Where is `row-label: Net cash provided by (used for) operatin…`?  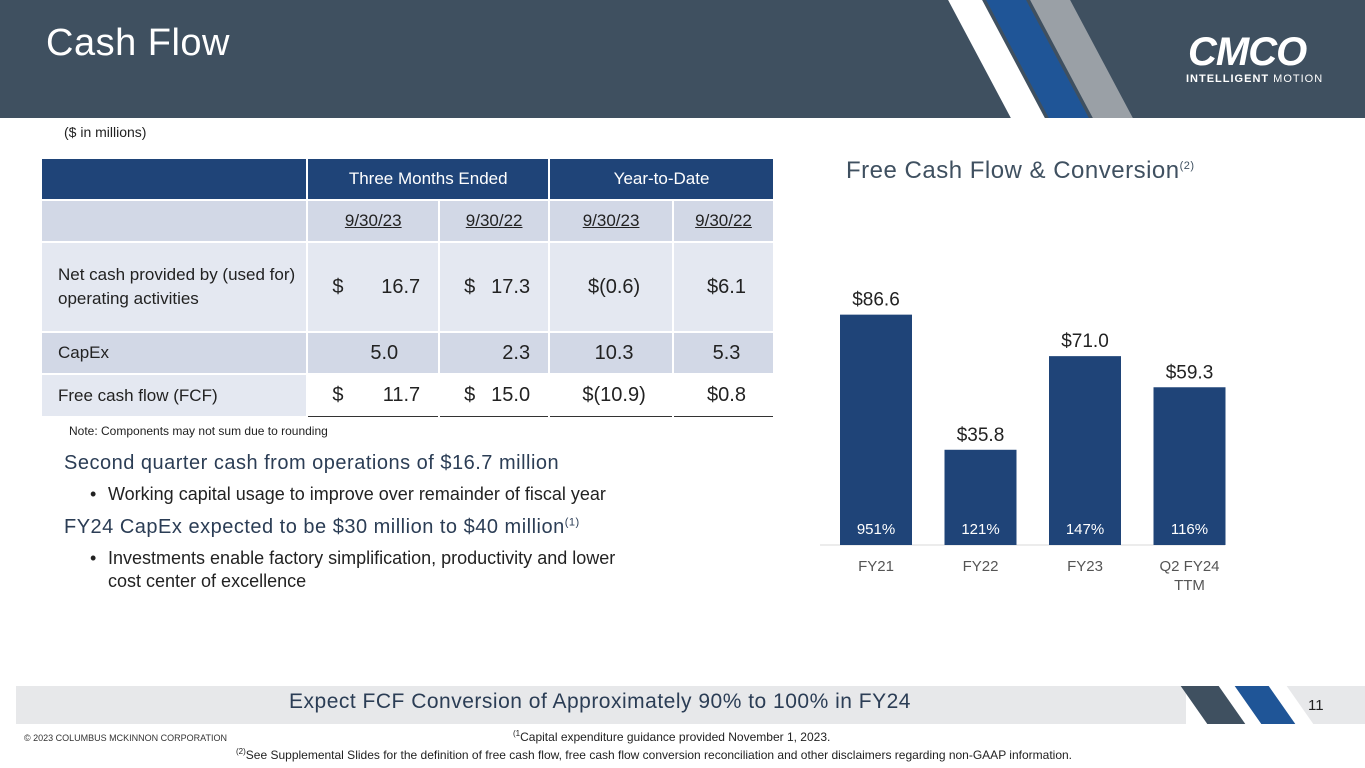 row-label: Net cash provided by (used for) operatin… is located at coordinates (175, 286).